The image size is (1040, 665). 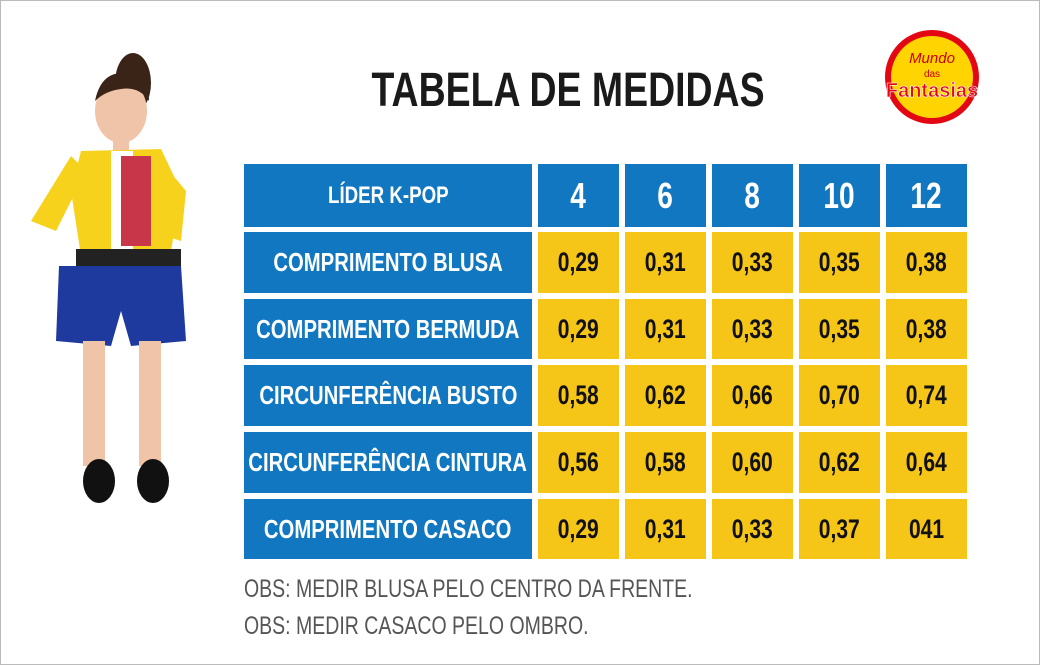 What do you see at coordinates (388, 262) in the screenshot?
I see `row-label: COMPRIMENTO BLUSA` at bounding box center [388, 262].